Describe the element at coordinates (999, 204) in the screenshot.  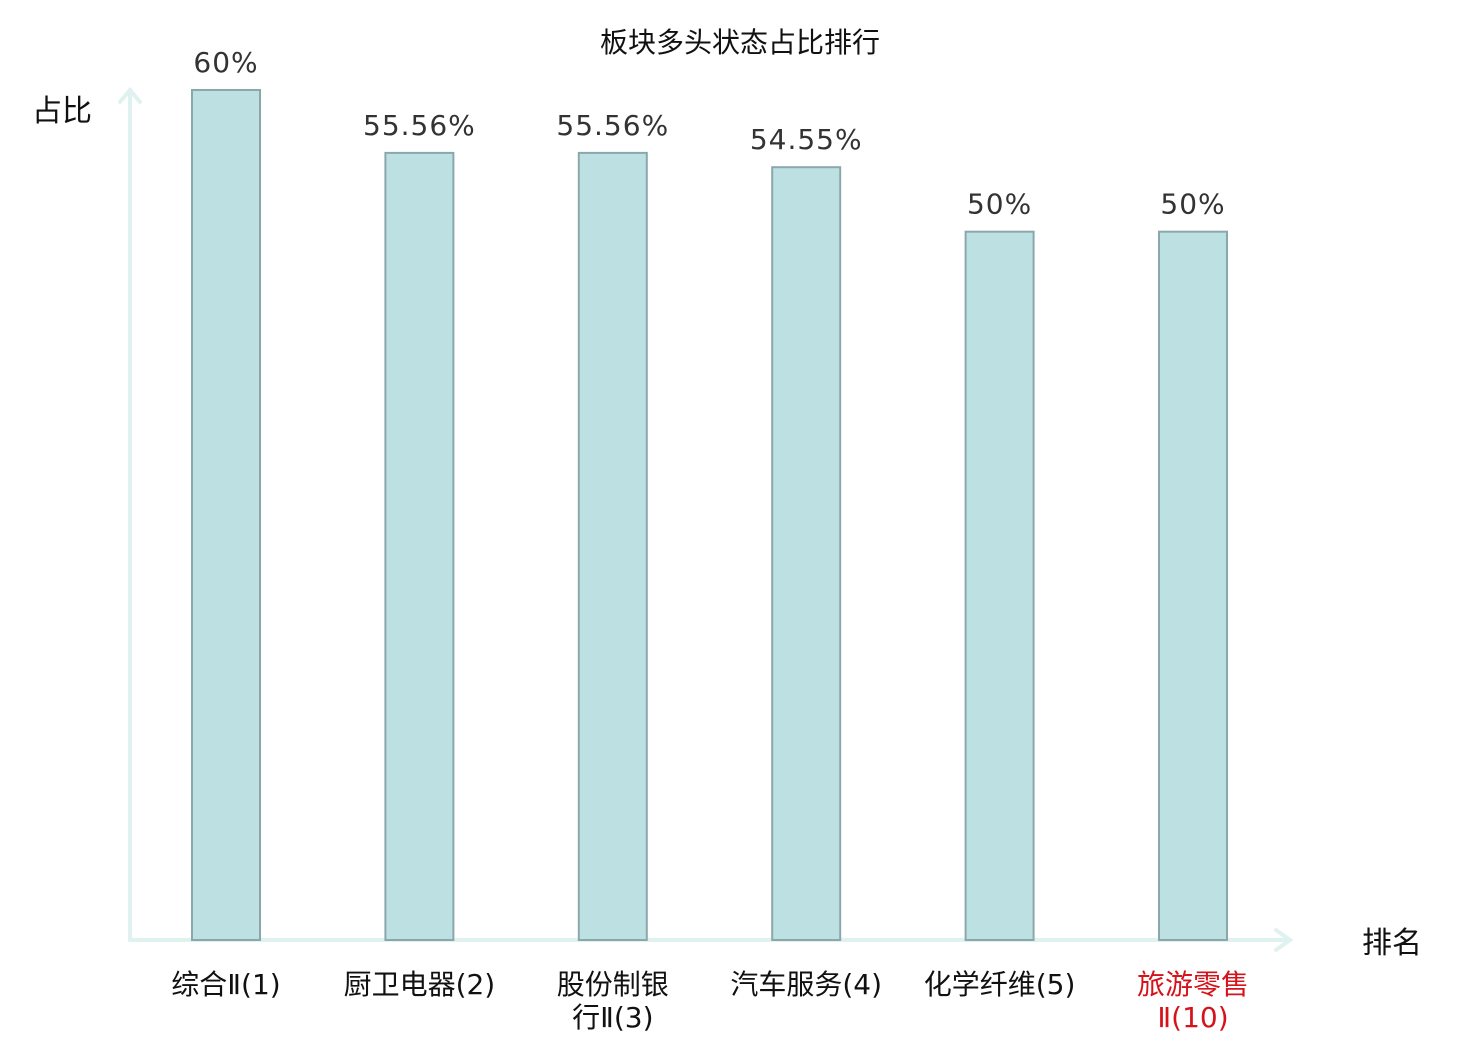
I see `value-label-4: 50%` at that location.